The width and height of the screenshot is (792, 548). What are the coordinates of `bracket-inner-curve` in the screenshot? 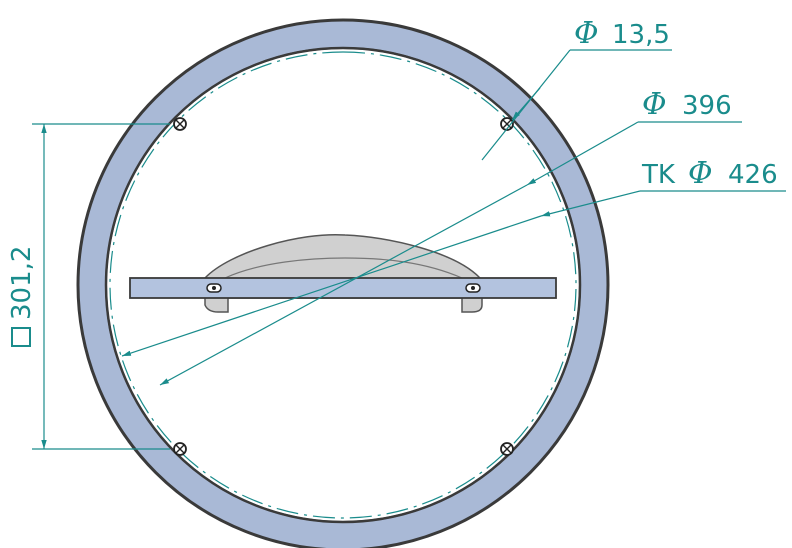 It's located at (343, 268).